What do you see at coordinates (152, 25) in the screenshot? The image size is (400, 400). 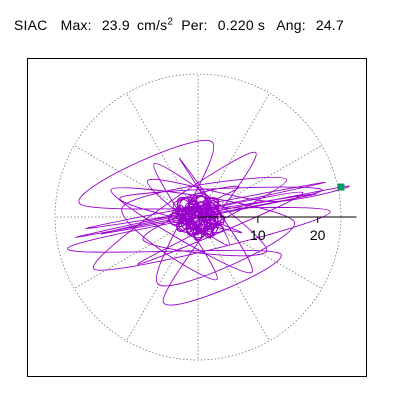 I see `max-unit: cm/s` at bounding box center [152, 25].